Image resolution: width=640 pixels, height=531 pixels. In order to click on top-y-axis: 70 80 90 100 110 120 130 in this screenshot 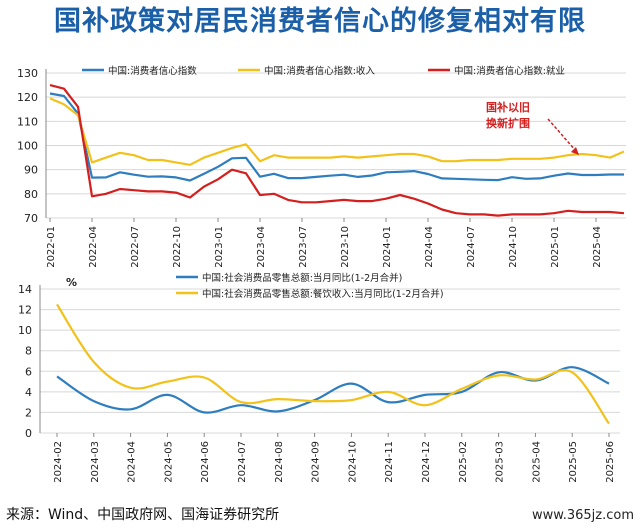, I will do `click(27, 146)`.